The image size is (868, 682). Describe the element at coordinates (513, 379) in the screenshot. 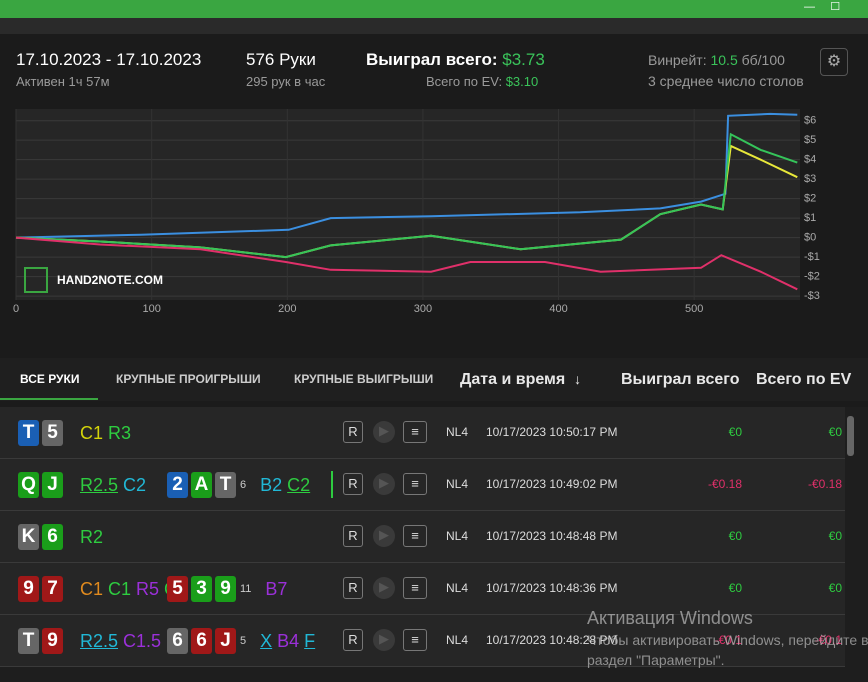

I see `column-date-label: Дата и время` at that location.